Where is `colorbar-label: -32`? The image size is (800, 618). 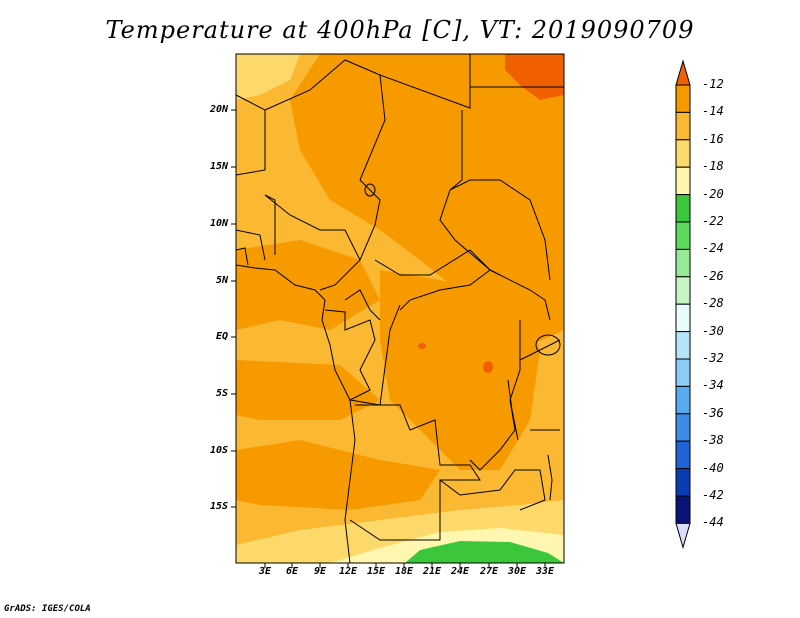
colorbar-label: -32 is located at coordinates (713, 358).